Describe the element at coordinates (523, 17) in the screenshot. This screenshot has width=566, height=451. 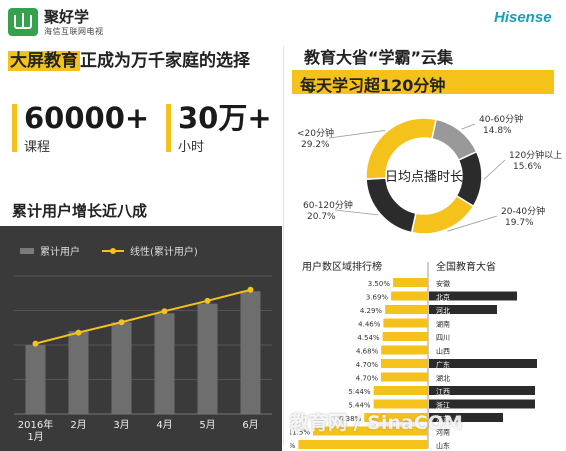
I see `brand-logo: Hisense` at that location.